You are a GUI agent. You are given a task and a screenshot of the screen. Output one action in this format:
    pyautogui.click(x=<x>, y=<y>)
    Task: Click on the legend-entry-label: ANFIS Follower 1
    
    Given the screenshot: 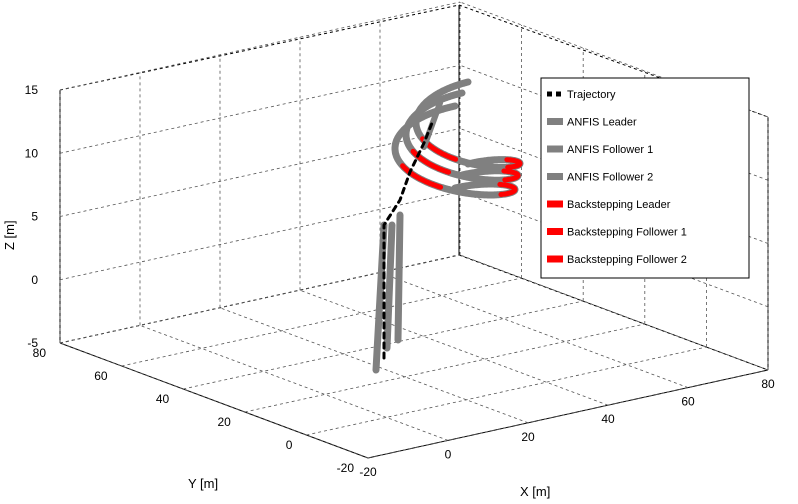 What is the action you would take?
    pyautogui.click(x=610, y=150)
    